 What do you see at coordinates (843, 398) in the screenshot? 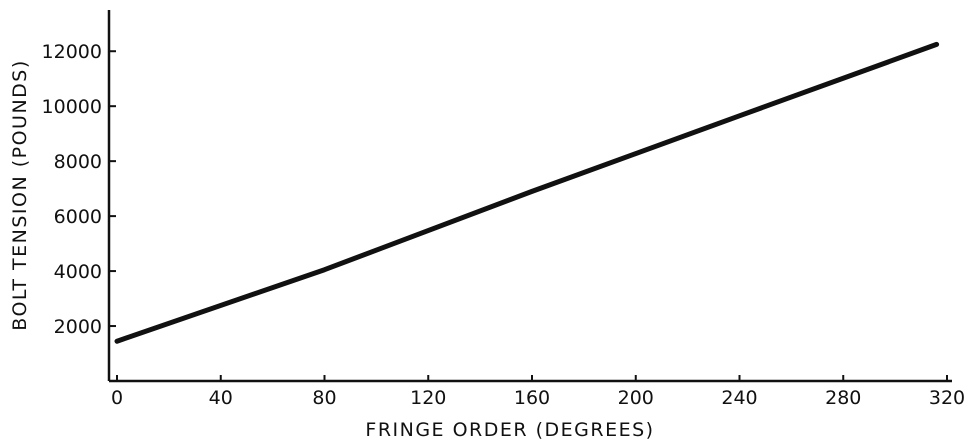
I see `x-tick-label: 280` at bounding box center [843, 398].